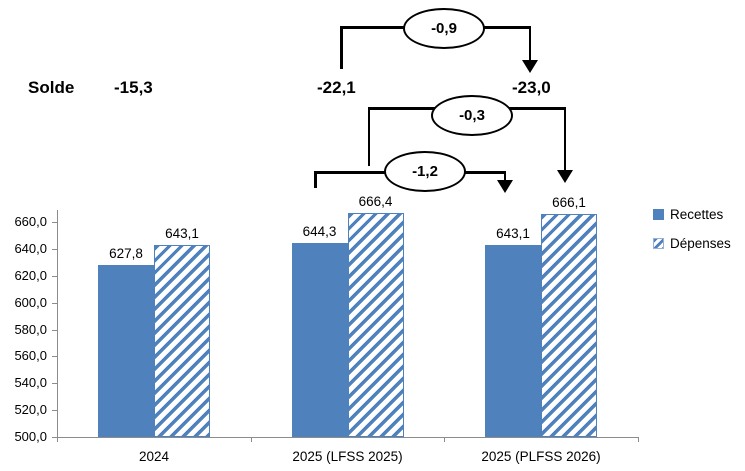  What do you see at coordinates (133, 87) in the screenshot?
I see `solde-value-2024: -15,3` at bounding box center [133, 87].